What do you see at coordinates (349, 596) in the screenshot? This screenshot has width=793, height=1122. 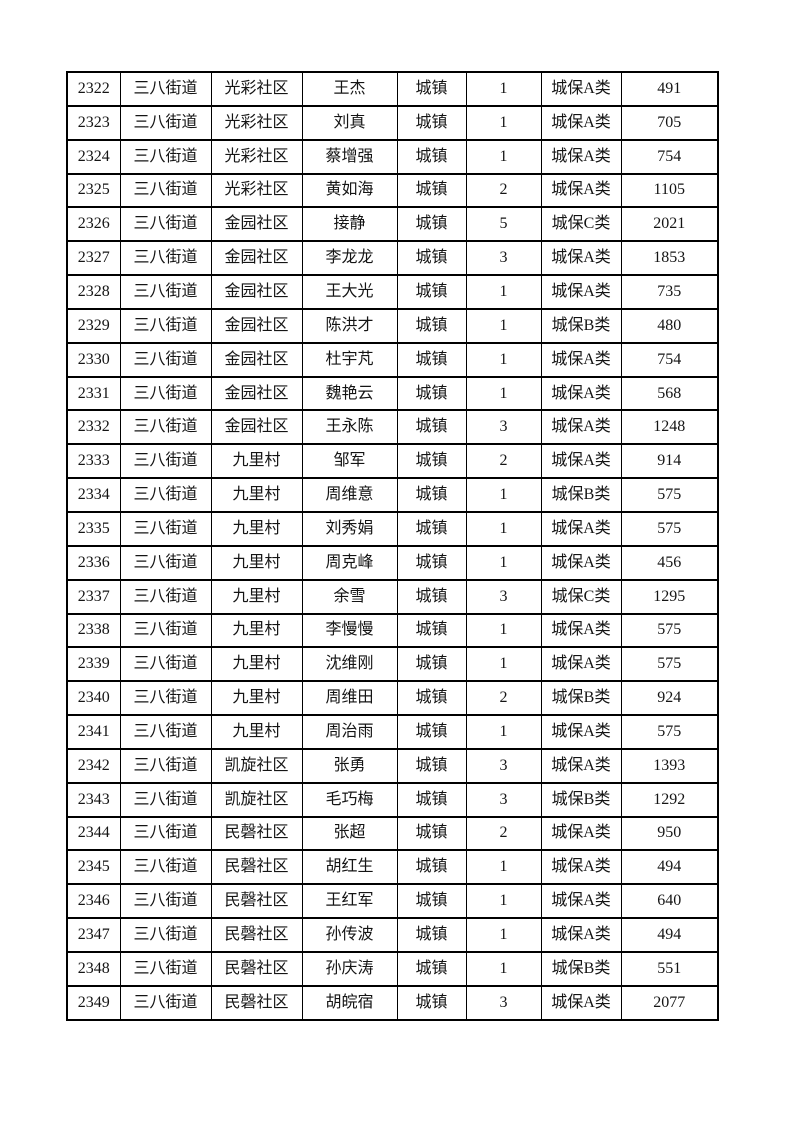 I see `cell-name: 余雪` at bounding box center [349, 596].